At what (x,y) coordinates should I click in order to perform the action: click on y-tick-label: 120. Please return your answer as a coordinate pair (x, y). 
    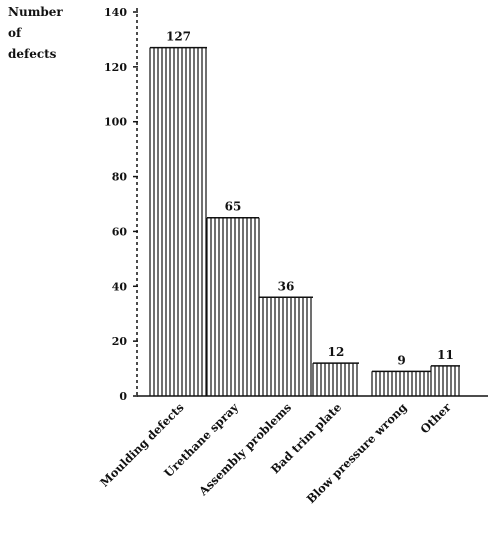
    Looking at the image, I should click on (115, 67).